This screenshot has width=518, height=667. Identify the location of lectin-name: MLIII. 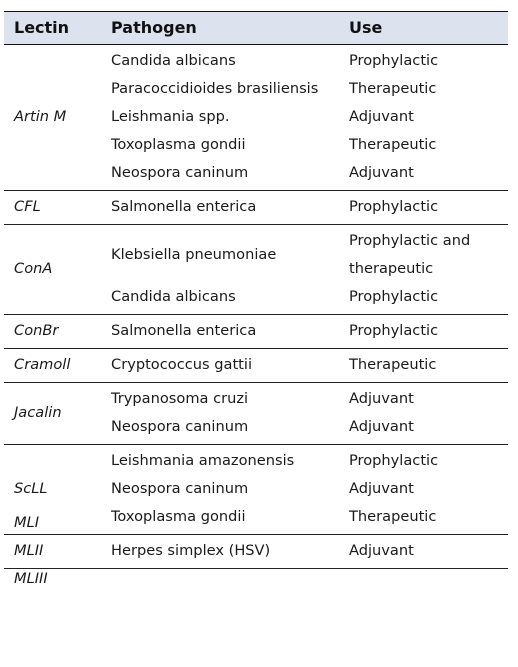
(31, 578).